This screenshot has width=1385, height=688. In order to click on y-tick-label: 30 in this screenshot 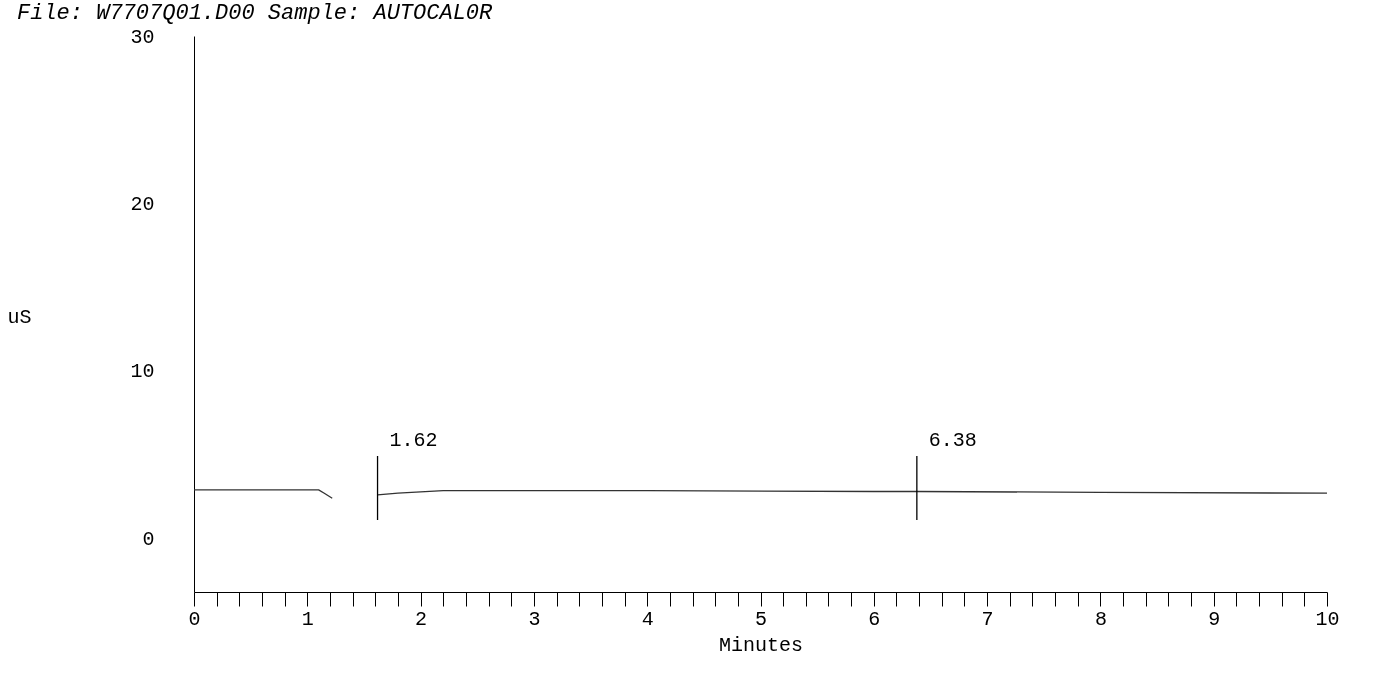, I will do `click(142, 37)`.